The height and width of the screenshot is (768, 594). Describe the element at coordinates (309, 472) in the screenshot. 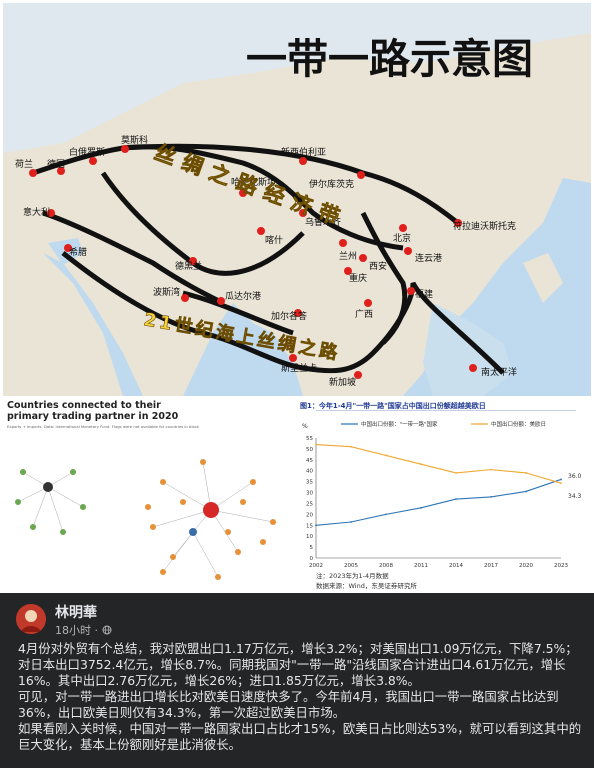

I see `y-tick-label: 40` at that location.